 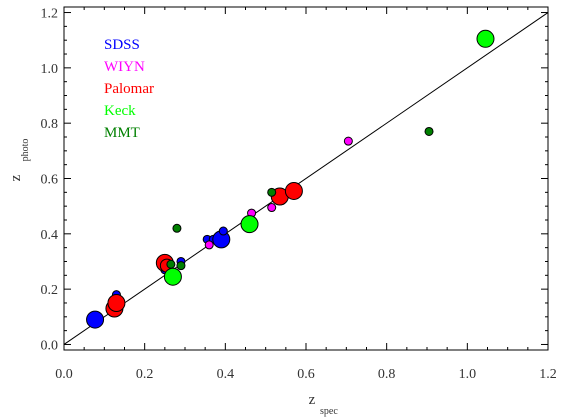 I want to click on y-tick-label: 0.6, so click(x=50, y=180).